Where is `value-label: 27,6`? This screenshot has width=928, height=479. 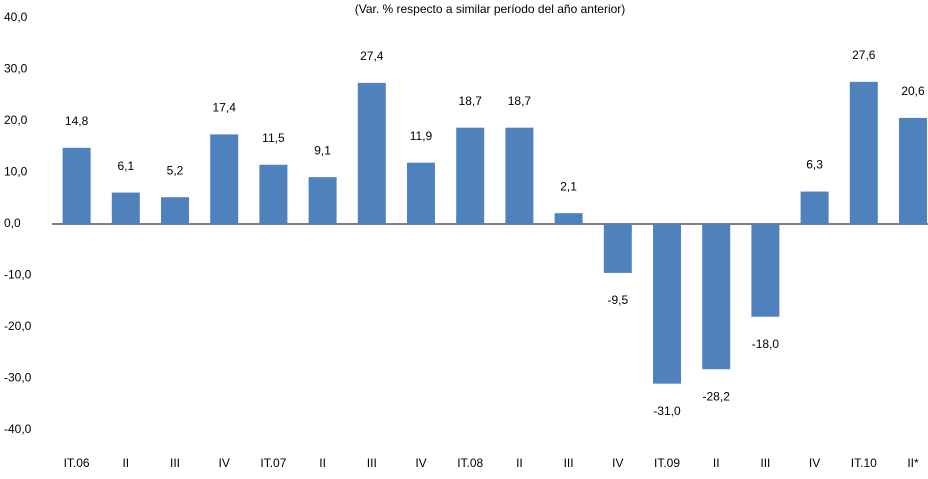
value-label: 27,6 is located at coordinates (864, 55).